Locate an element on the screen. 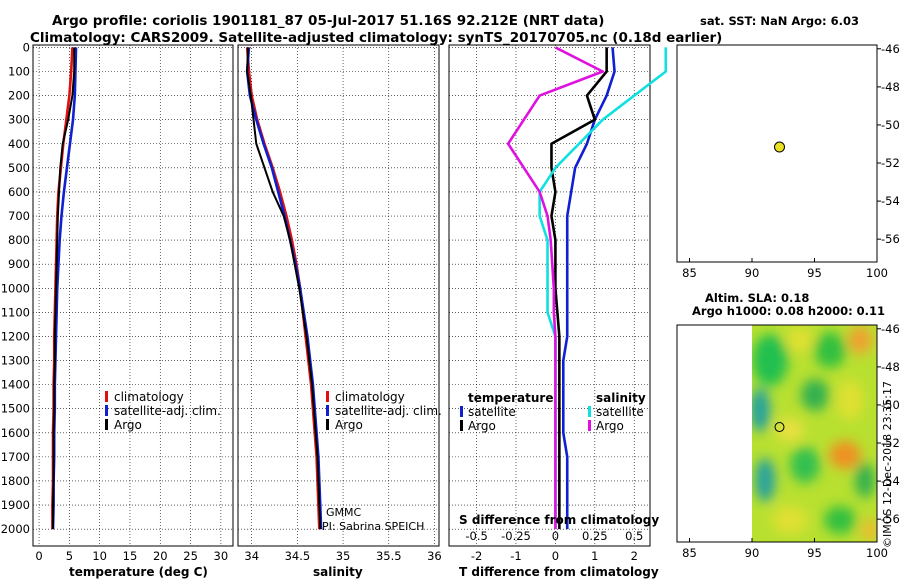 The height and width of the screenshot is (580, 900). sla-map-markers is located at coordinates (779, 427).